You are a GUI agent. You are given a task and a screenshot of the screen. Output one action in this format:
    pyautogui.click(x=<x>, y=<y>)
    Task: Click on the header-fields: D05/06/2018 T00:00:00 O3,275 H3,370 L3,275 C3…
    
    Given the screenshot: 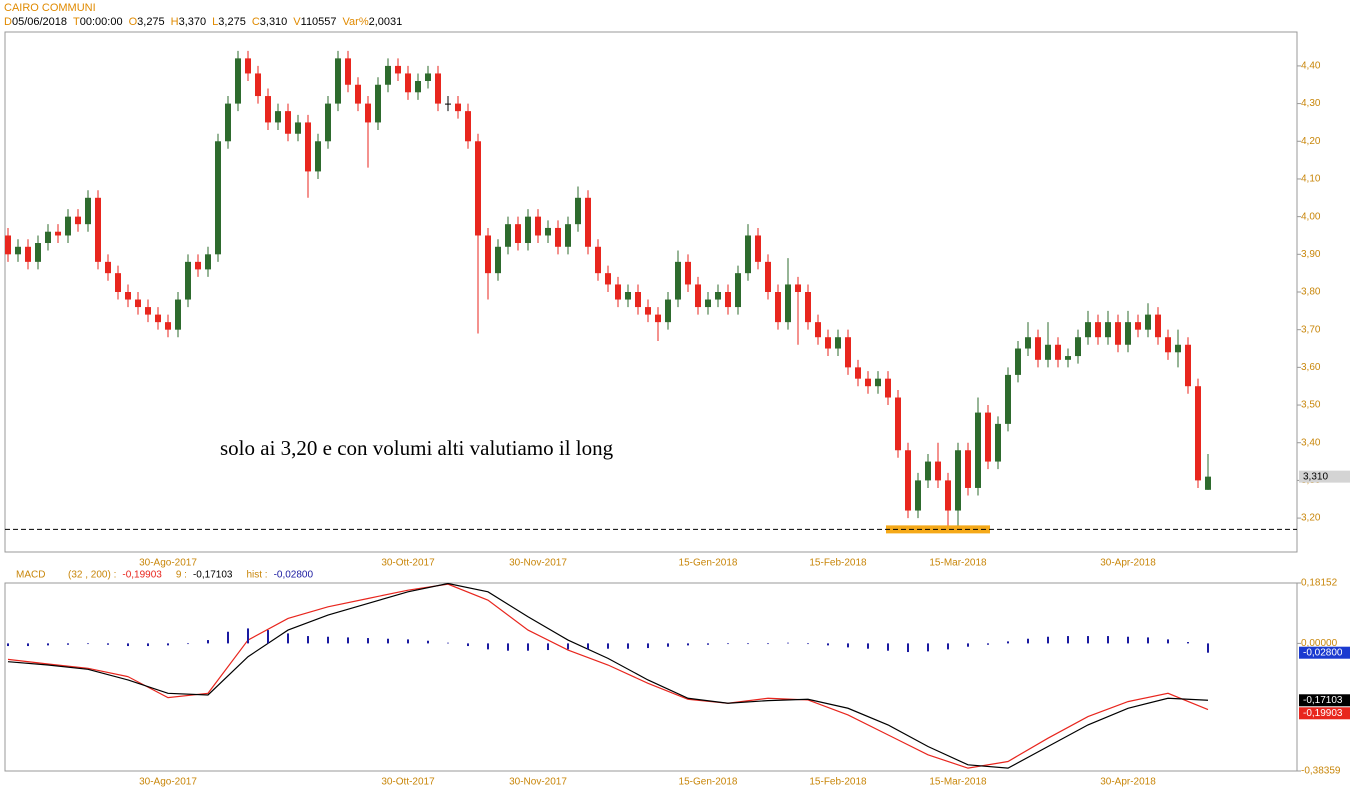 What is the action you would take?
    pyautogui.click(x=206, y=22)
    